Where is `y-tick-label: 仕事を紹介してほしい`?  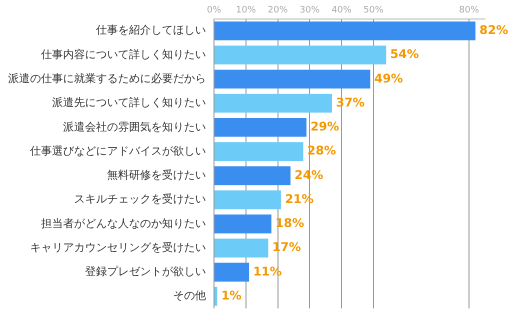 y-tick-label: 仕事を紹介してほしい is located at coordinates (151, 30).